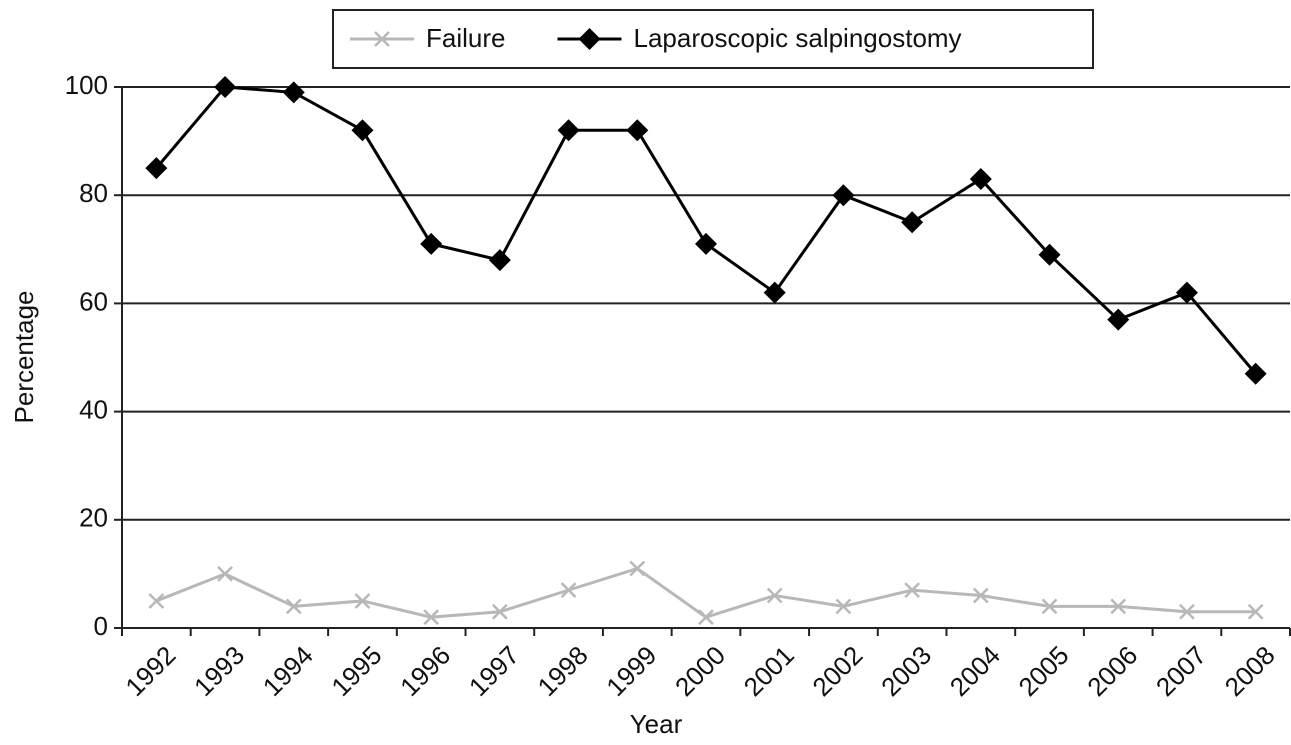 The image size is (1291, 745). I want to click on legend-box, so click(713, 39).